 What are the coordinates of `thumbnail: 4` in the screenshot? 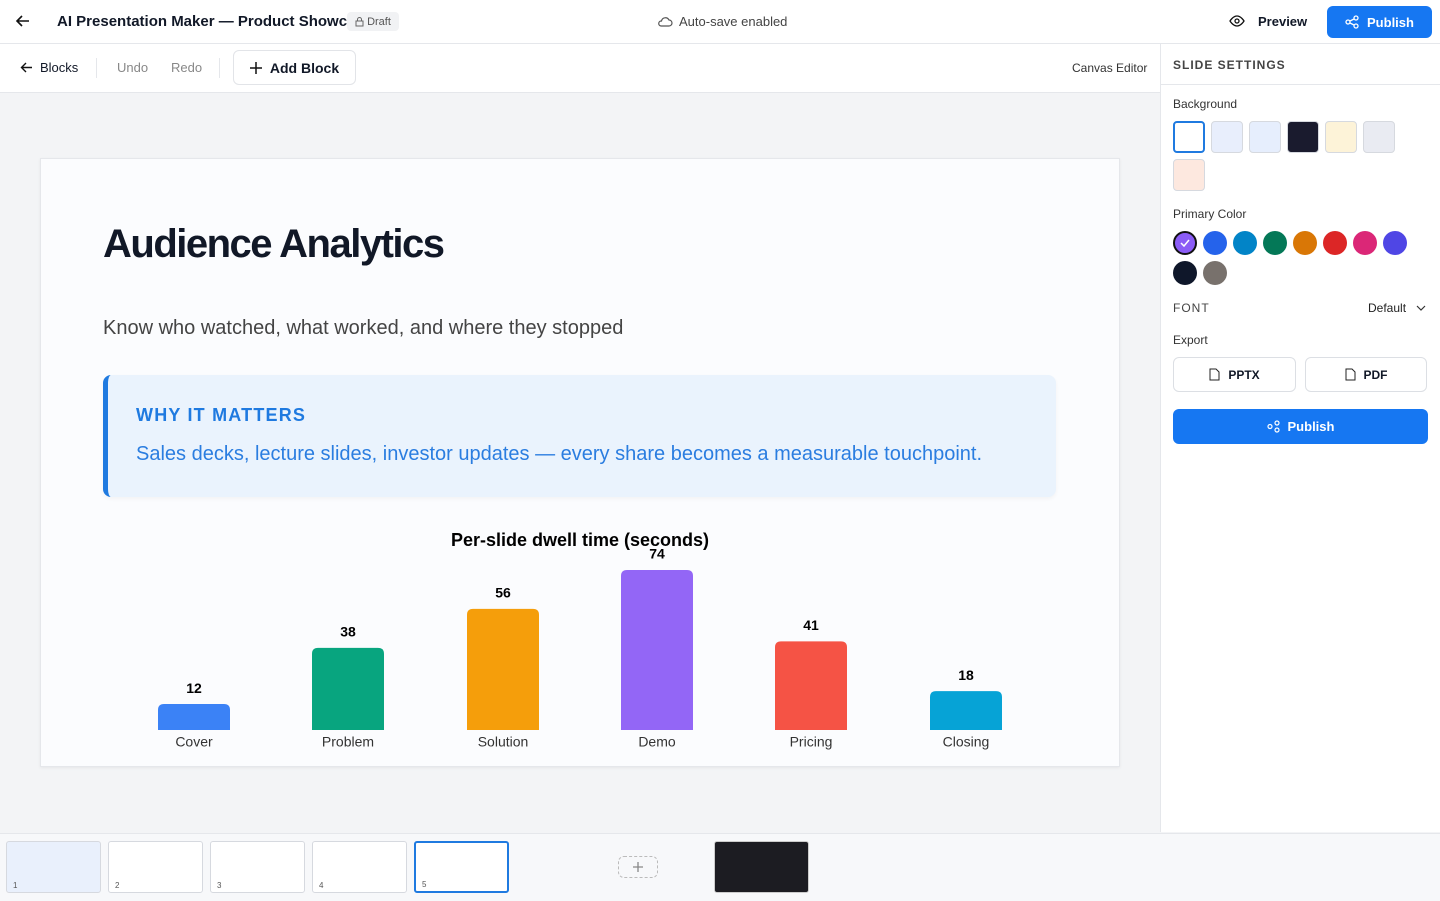 It's located at (359, 867).